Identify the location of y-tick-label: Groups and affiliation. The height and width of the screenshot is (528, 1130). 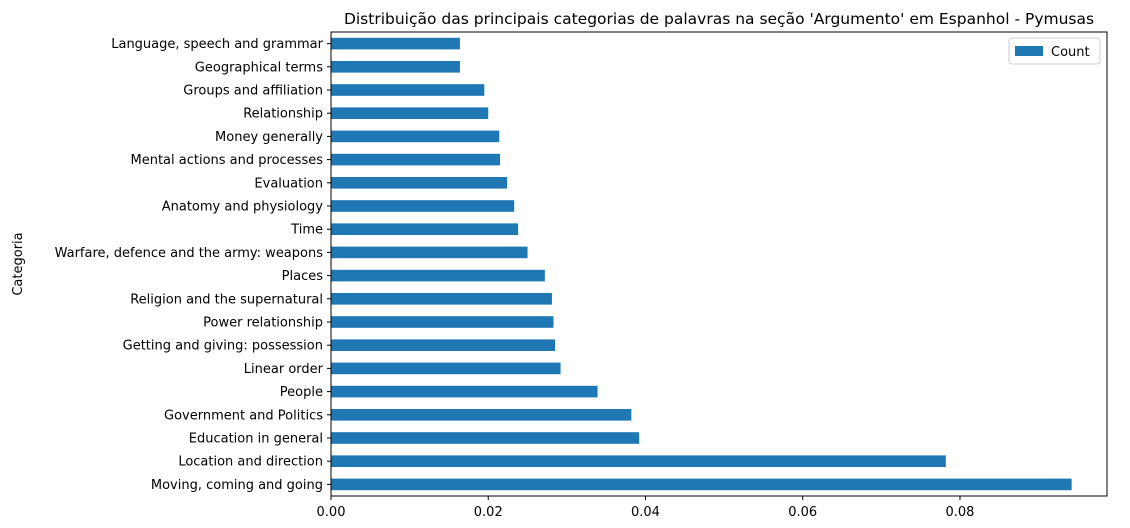
(253, 91).